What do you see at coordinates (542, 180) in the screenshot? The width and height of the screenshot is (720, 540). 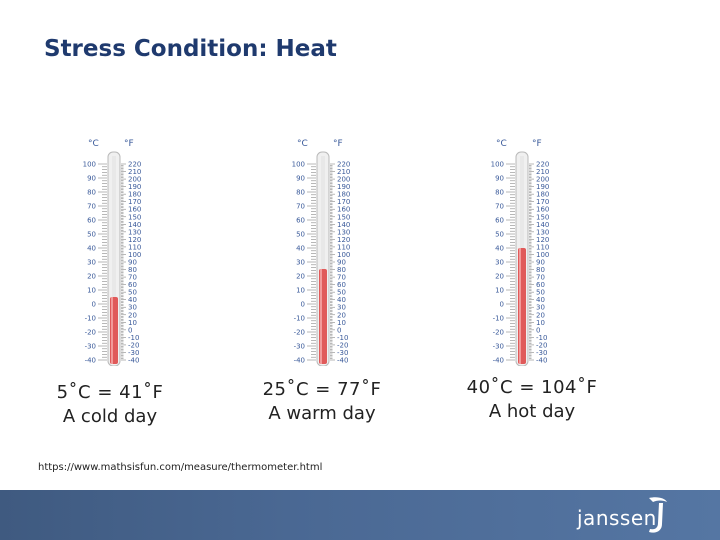 I see `fahrenheit-tick-label: 200` at bounding box center [542, 180].